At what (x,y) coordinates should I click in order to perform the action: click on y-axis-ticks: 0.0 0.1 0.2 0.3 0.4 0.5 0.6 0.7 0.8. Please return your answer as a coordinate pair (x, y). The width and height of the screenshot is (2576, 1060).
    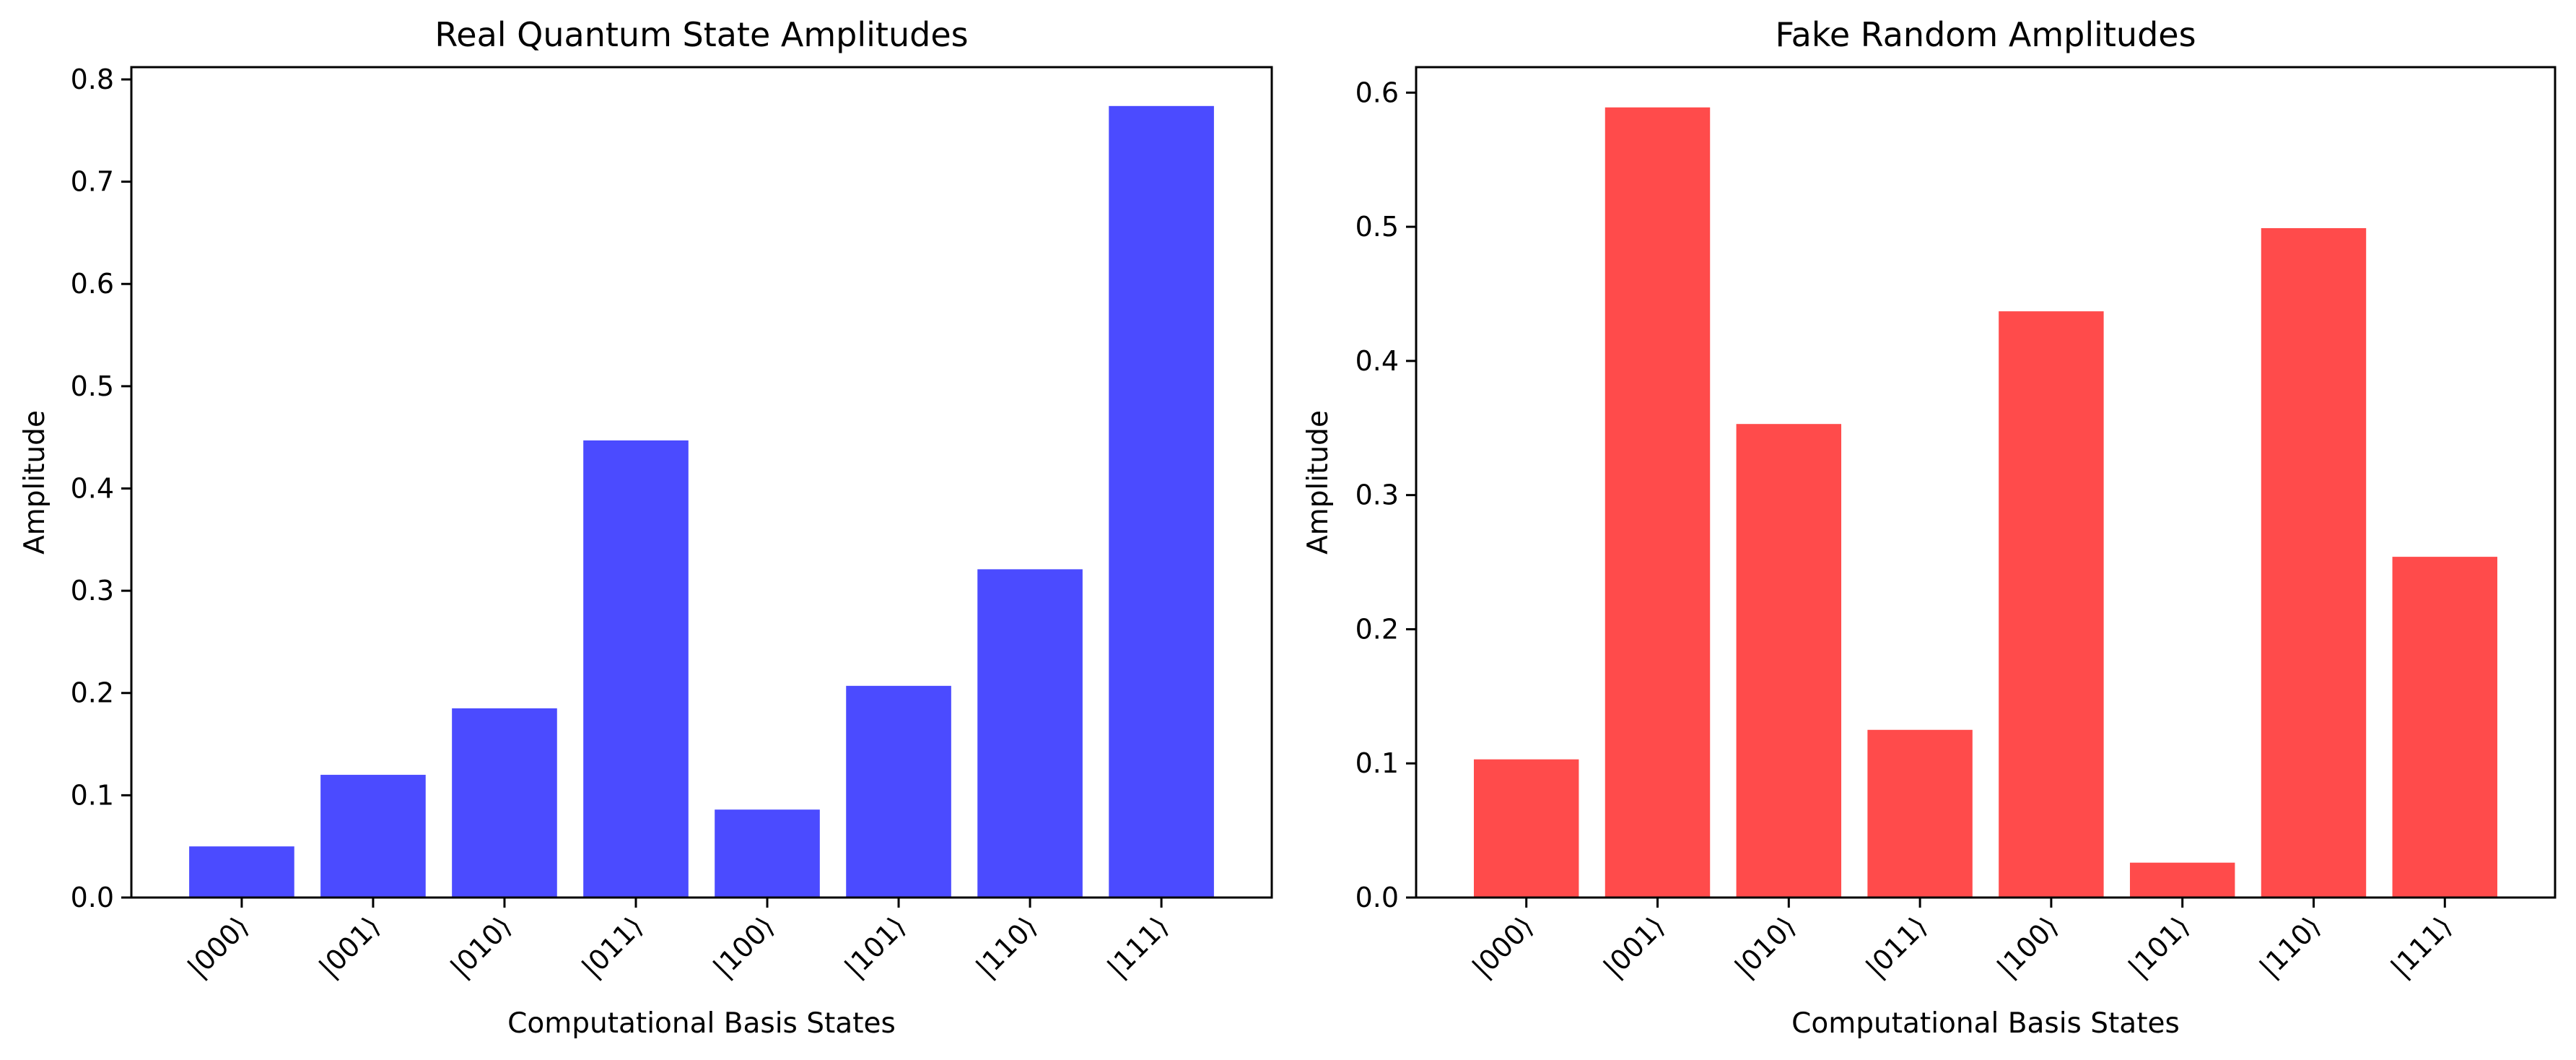
    Looking at the image, I should click on (101, 488).